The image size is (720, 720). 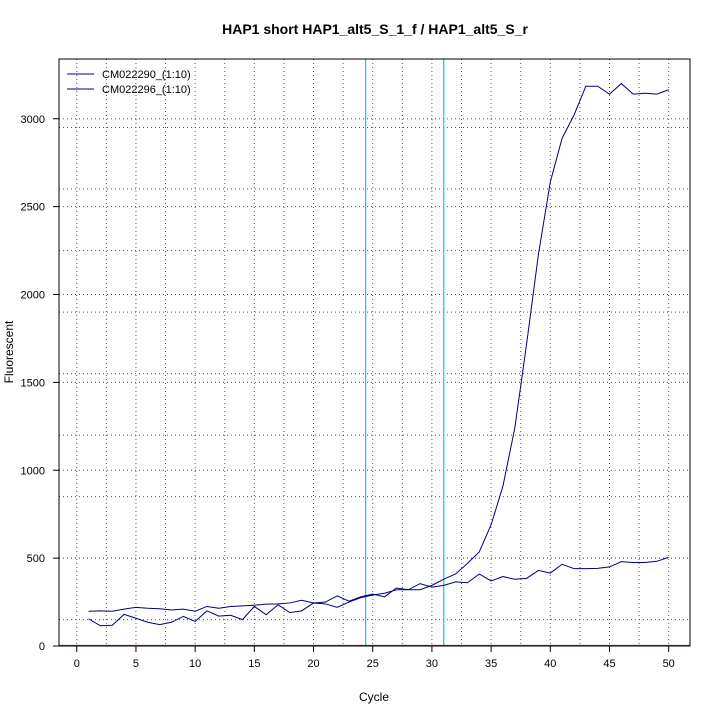 What do you see at coordinates (36, 559) in the screenshot?
I see `y-tick-label: 500` at bounding box center [36, 559].